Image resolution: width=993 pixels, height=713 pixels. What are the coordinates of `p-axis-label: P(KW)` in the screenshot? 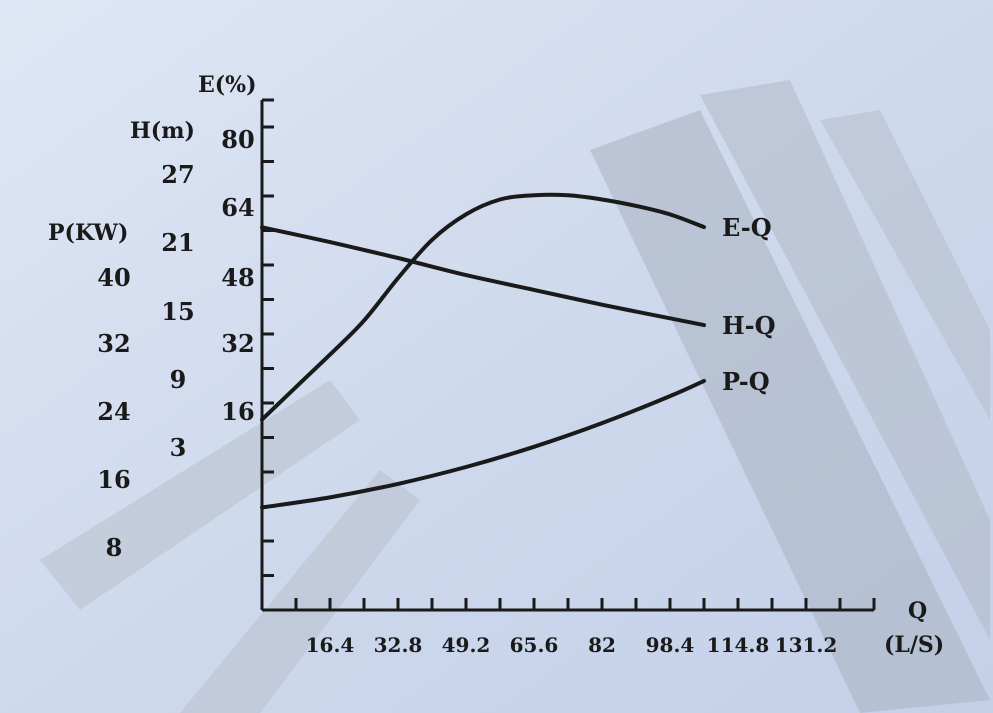 It's located at (88, 233).